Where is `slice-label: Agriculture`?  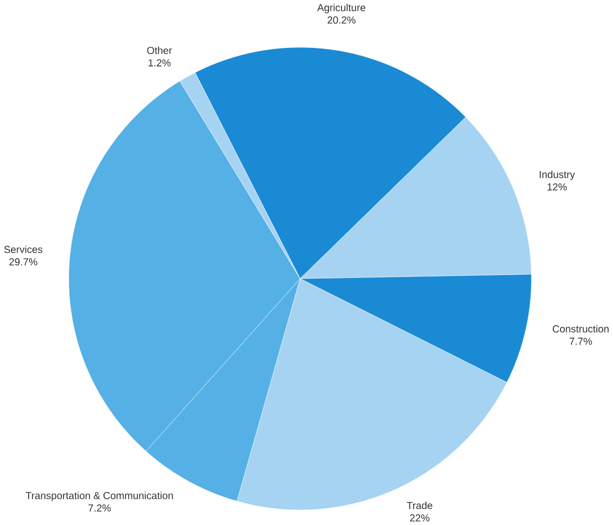 slice-label: Agriculture is located at coordinates (341, 9).